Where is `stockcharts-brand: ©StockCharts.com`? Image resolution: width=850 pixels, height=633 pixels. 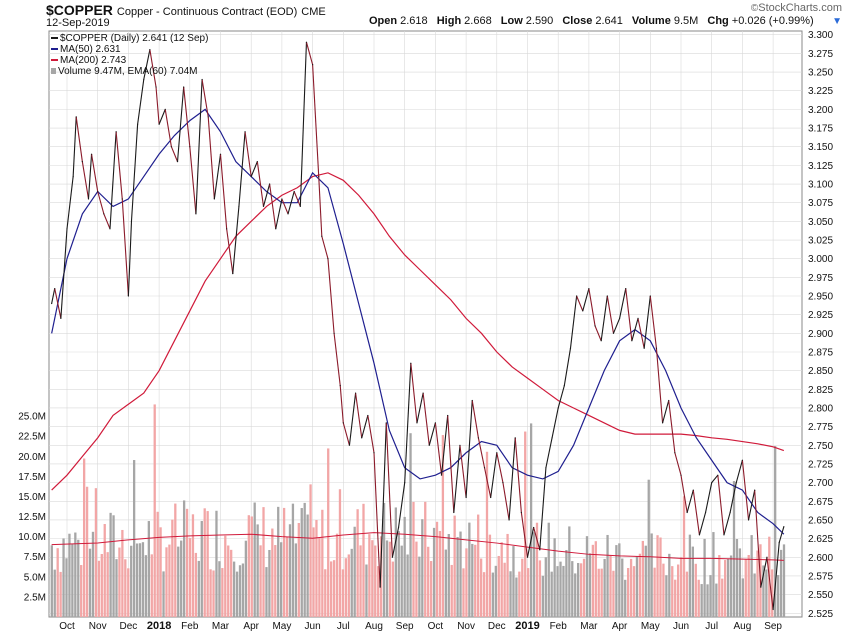
stockcharts-brand: ©StockCharts.com is located at coordinates (796, 8).